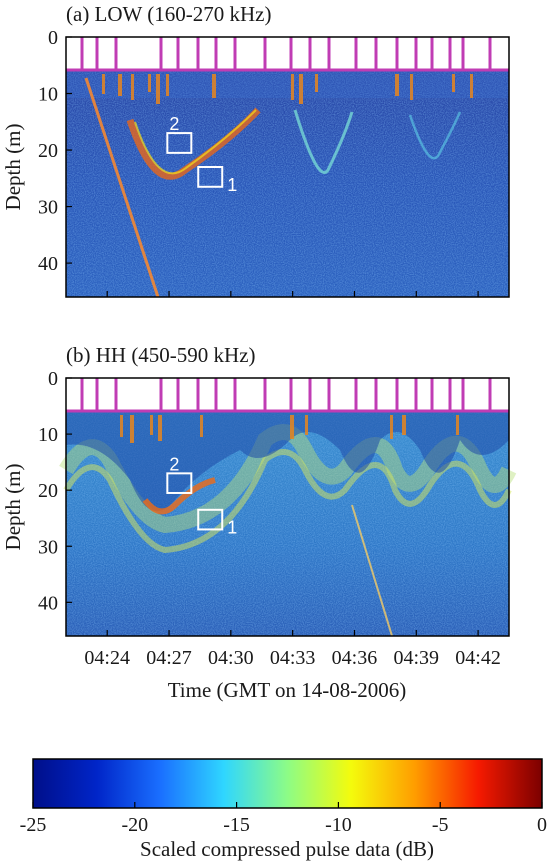 This screenshot has height=864, width=550. I want to click on panel-b-y-axis: 0 10 20 30 40, so click(55, 491).